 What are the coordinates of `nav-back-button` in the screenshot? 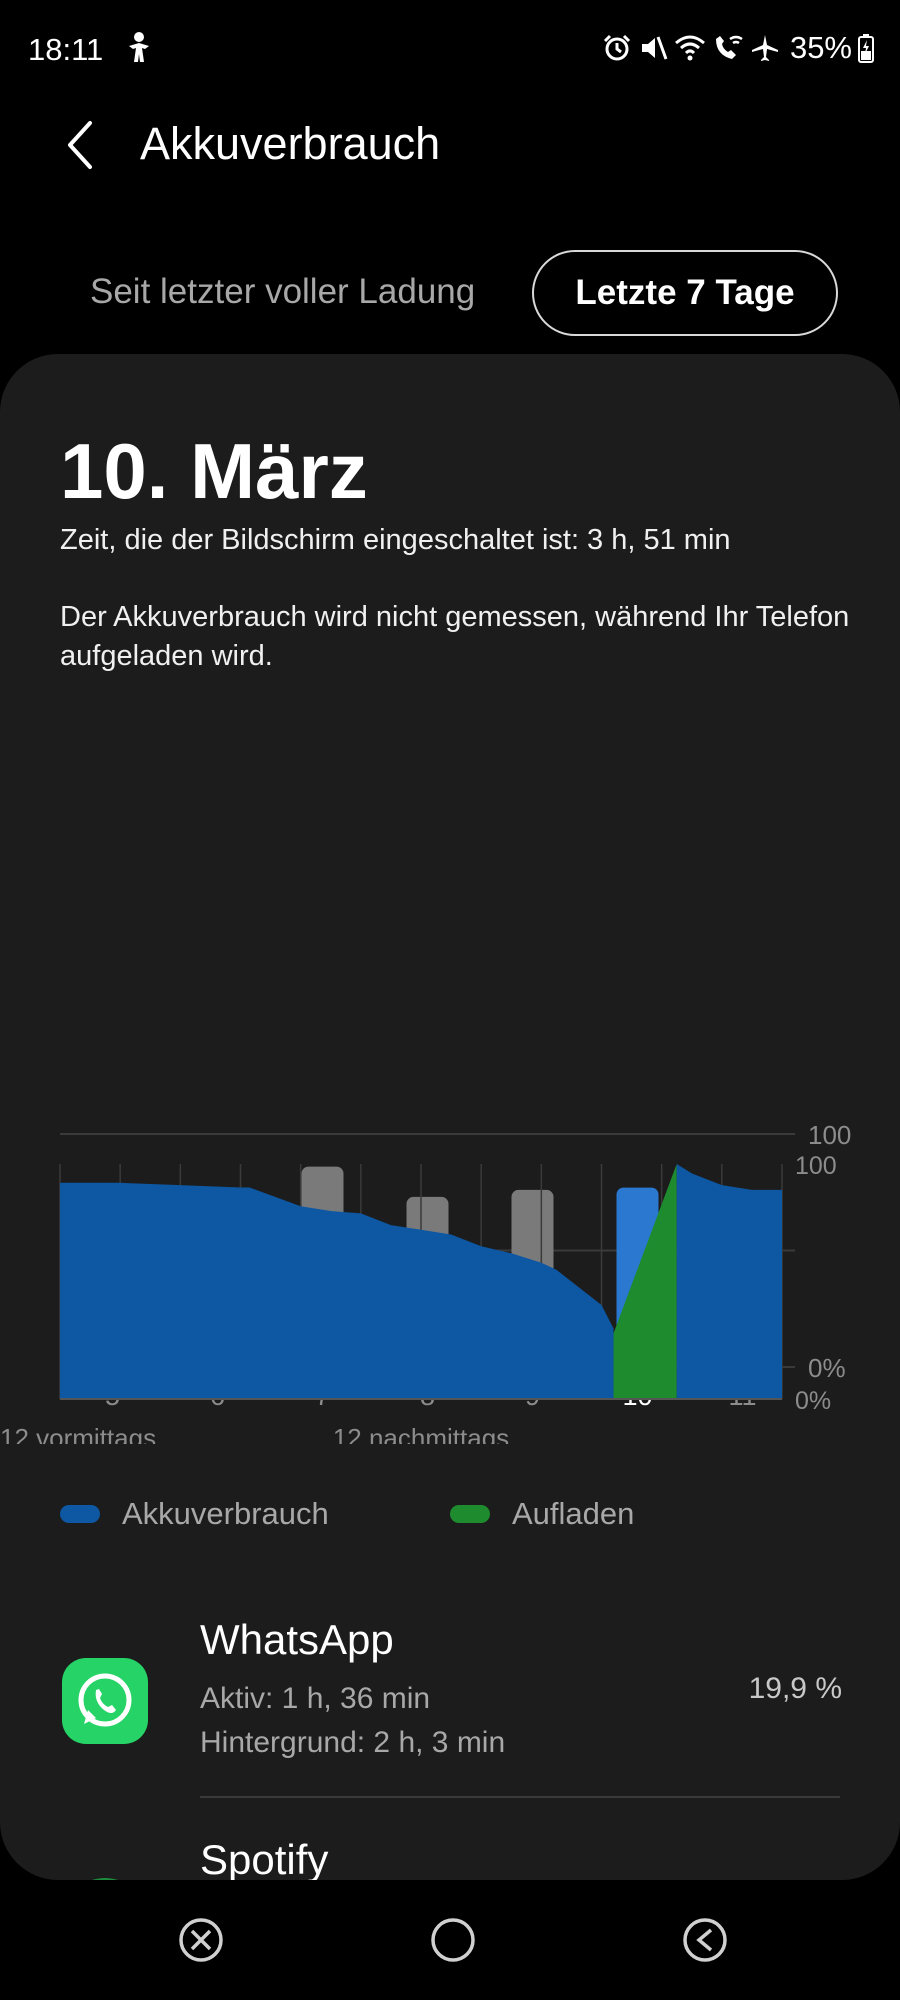 It's located at (705, 1940).